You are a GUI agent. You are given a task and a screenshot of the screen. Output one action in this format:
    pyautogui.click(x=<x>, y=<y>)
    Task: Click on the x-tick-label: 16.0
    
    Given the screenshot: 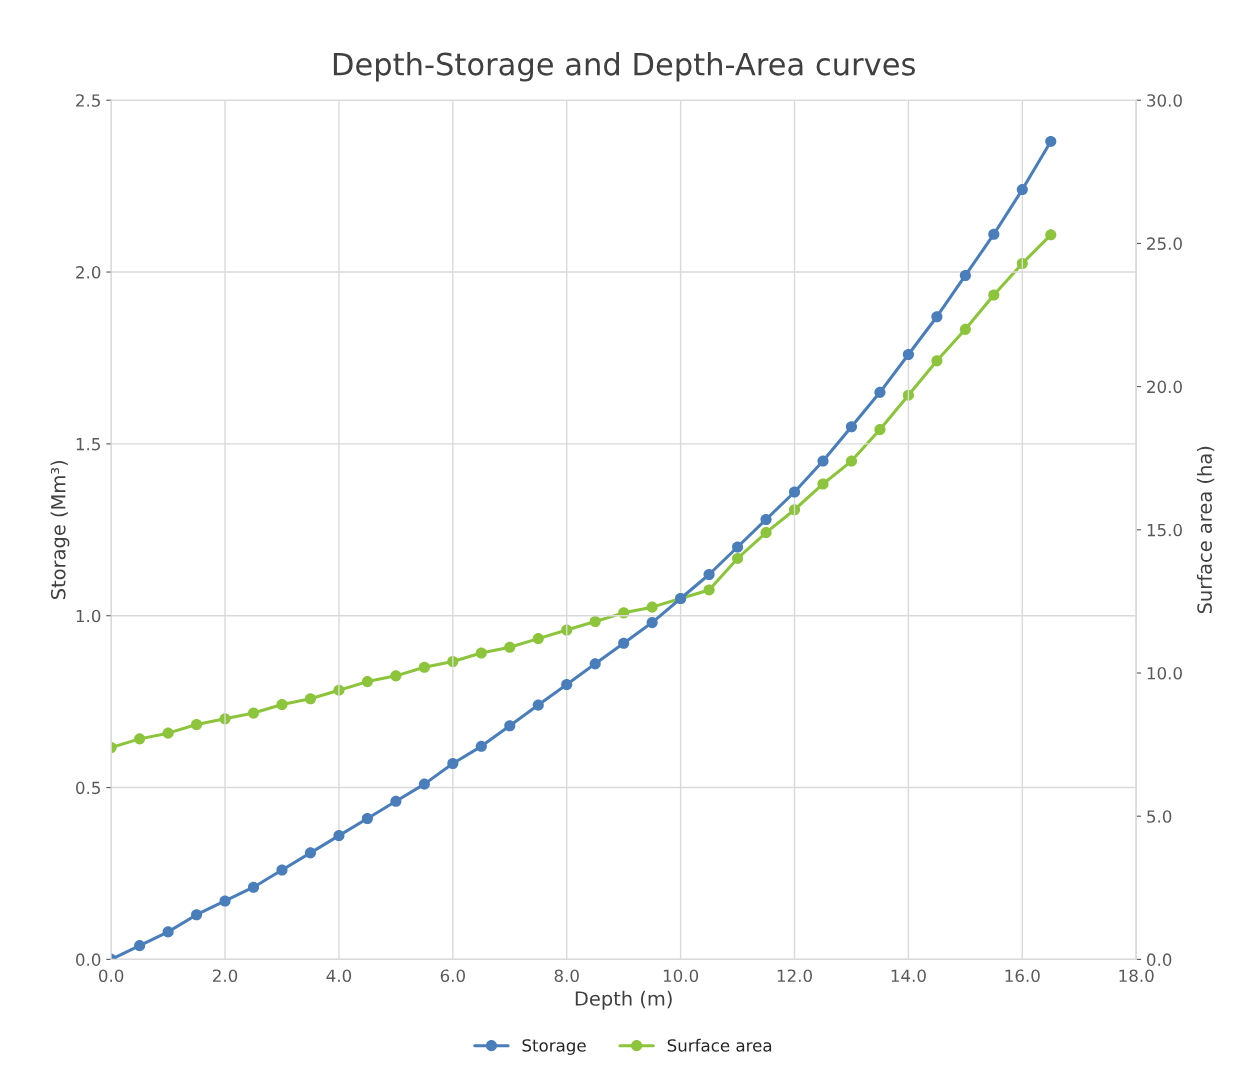 What is the action you would take?
    pyautogui.click(x=1022, y=976)
    